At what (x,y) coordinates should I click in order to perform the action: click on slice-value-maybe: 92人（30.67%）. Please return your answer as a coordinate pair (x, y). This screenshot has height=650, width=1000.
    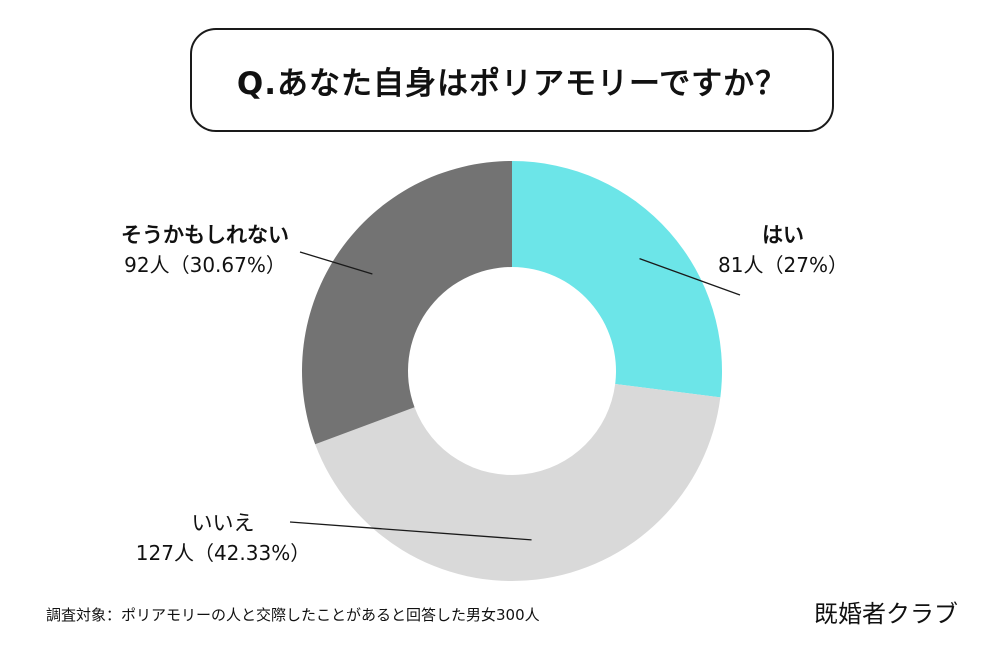
    Looking at the image, I should click on (205, 265).